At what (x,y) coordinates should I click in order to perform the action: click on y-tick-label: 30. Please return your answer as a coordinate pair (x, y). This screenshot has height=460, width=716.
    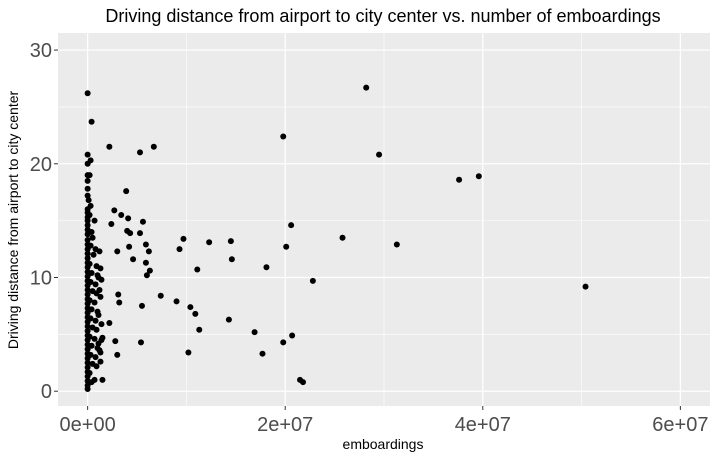
    Looking at the image, I should click on (41, 51).